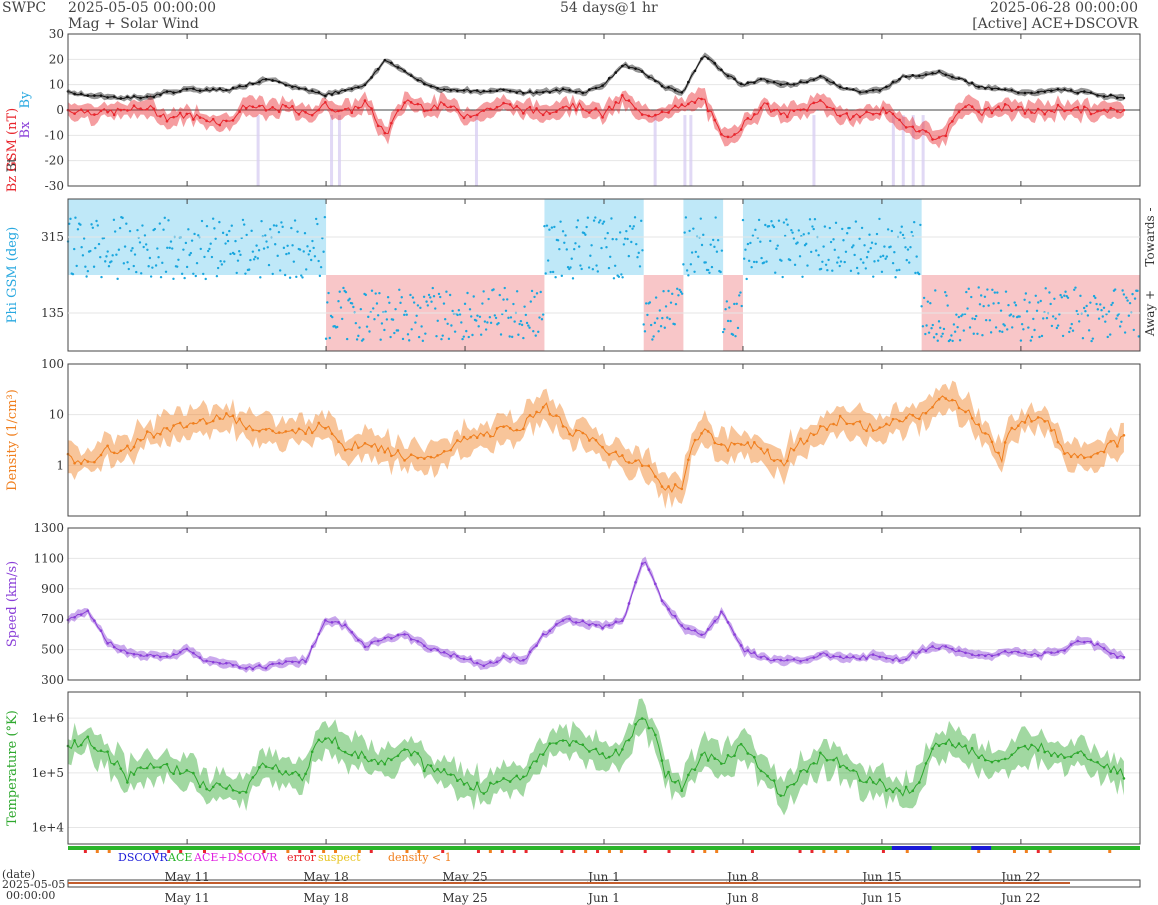  Describe the element at coordinates (596, 118) in the screenshot. I see `series-range-band` at that location.